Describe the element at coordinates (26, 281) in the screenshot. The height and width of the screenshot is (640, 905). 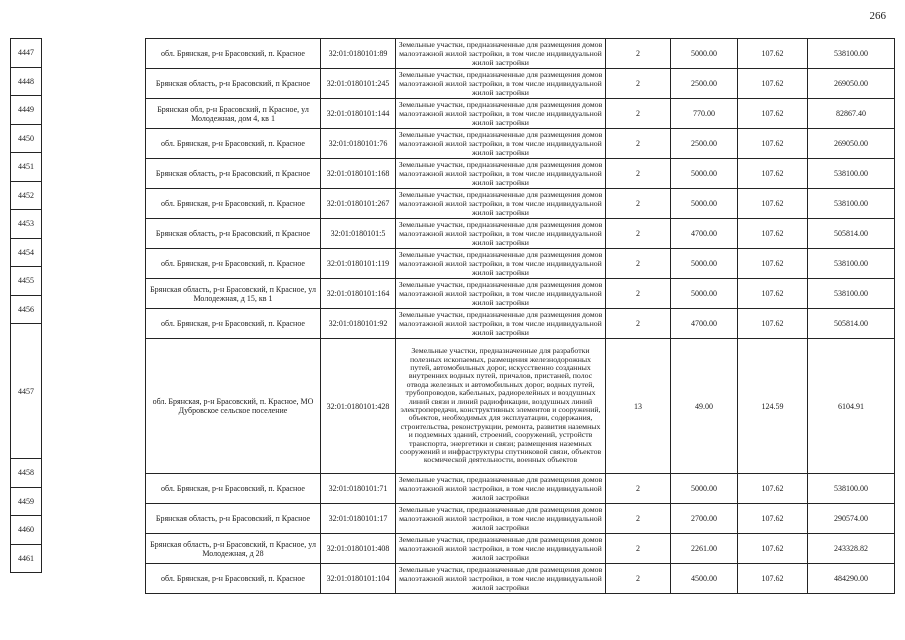
I see `table-row-id: 4455` at that location.